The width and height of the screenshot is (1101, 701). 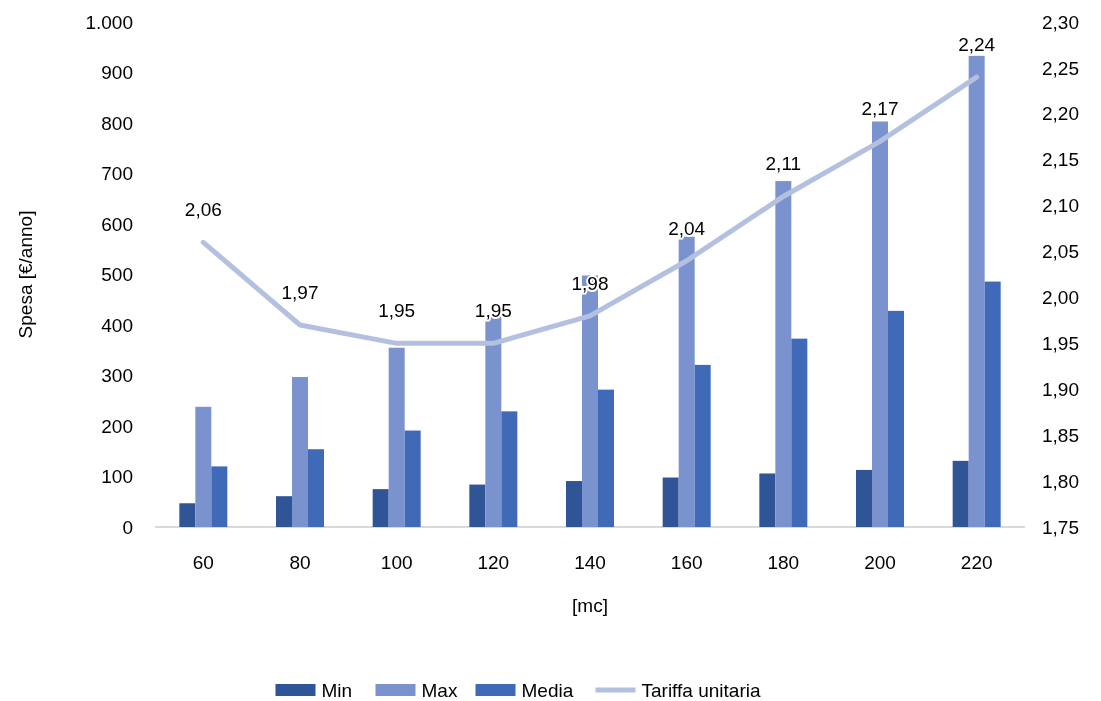 I want to click on y2-tick-label: 1,85, so click(x=1060, y=435).